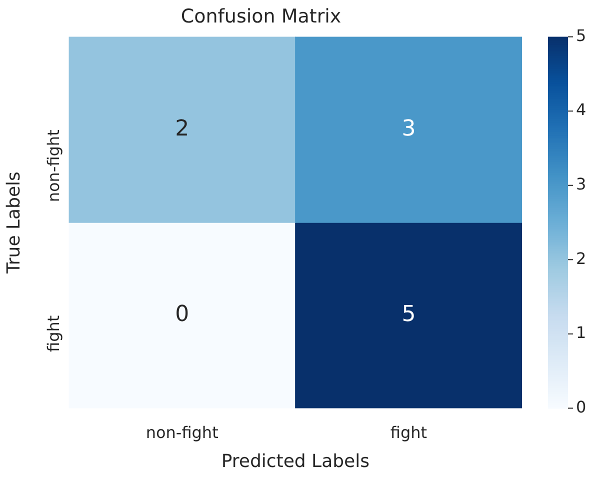 The height and width of the screenshot is (477, 600). I want to click on y-axis-title: True Labels, so click(13, 223).